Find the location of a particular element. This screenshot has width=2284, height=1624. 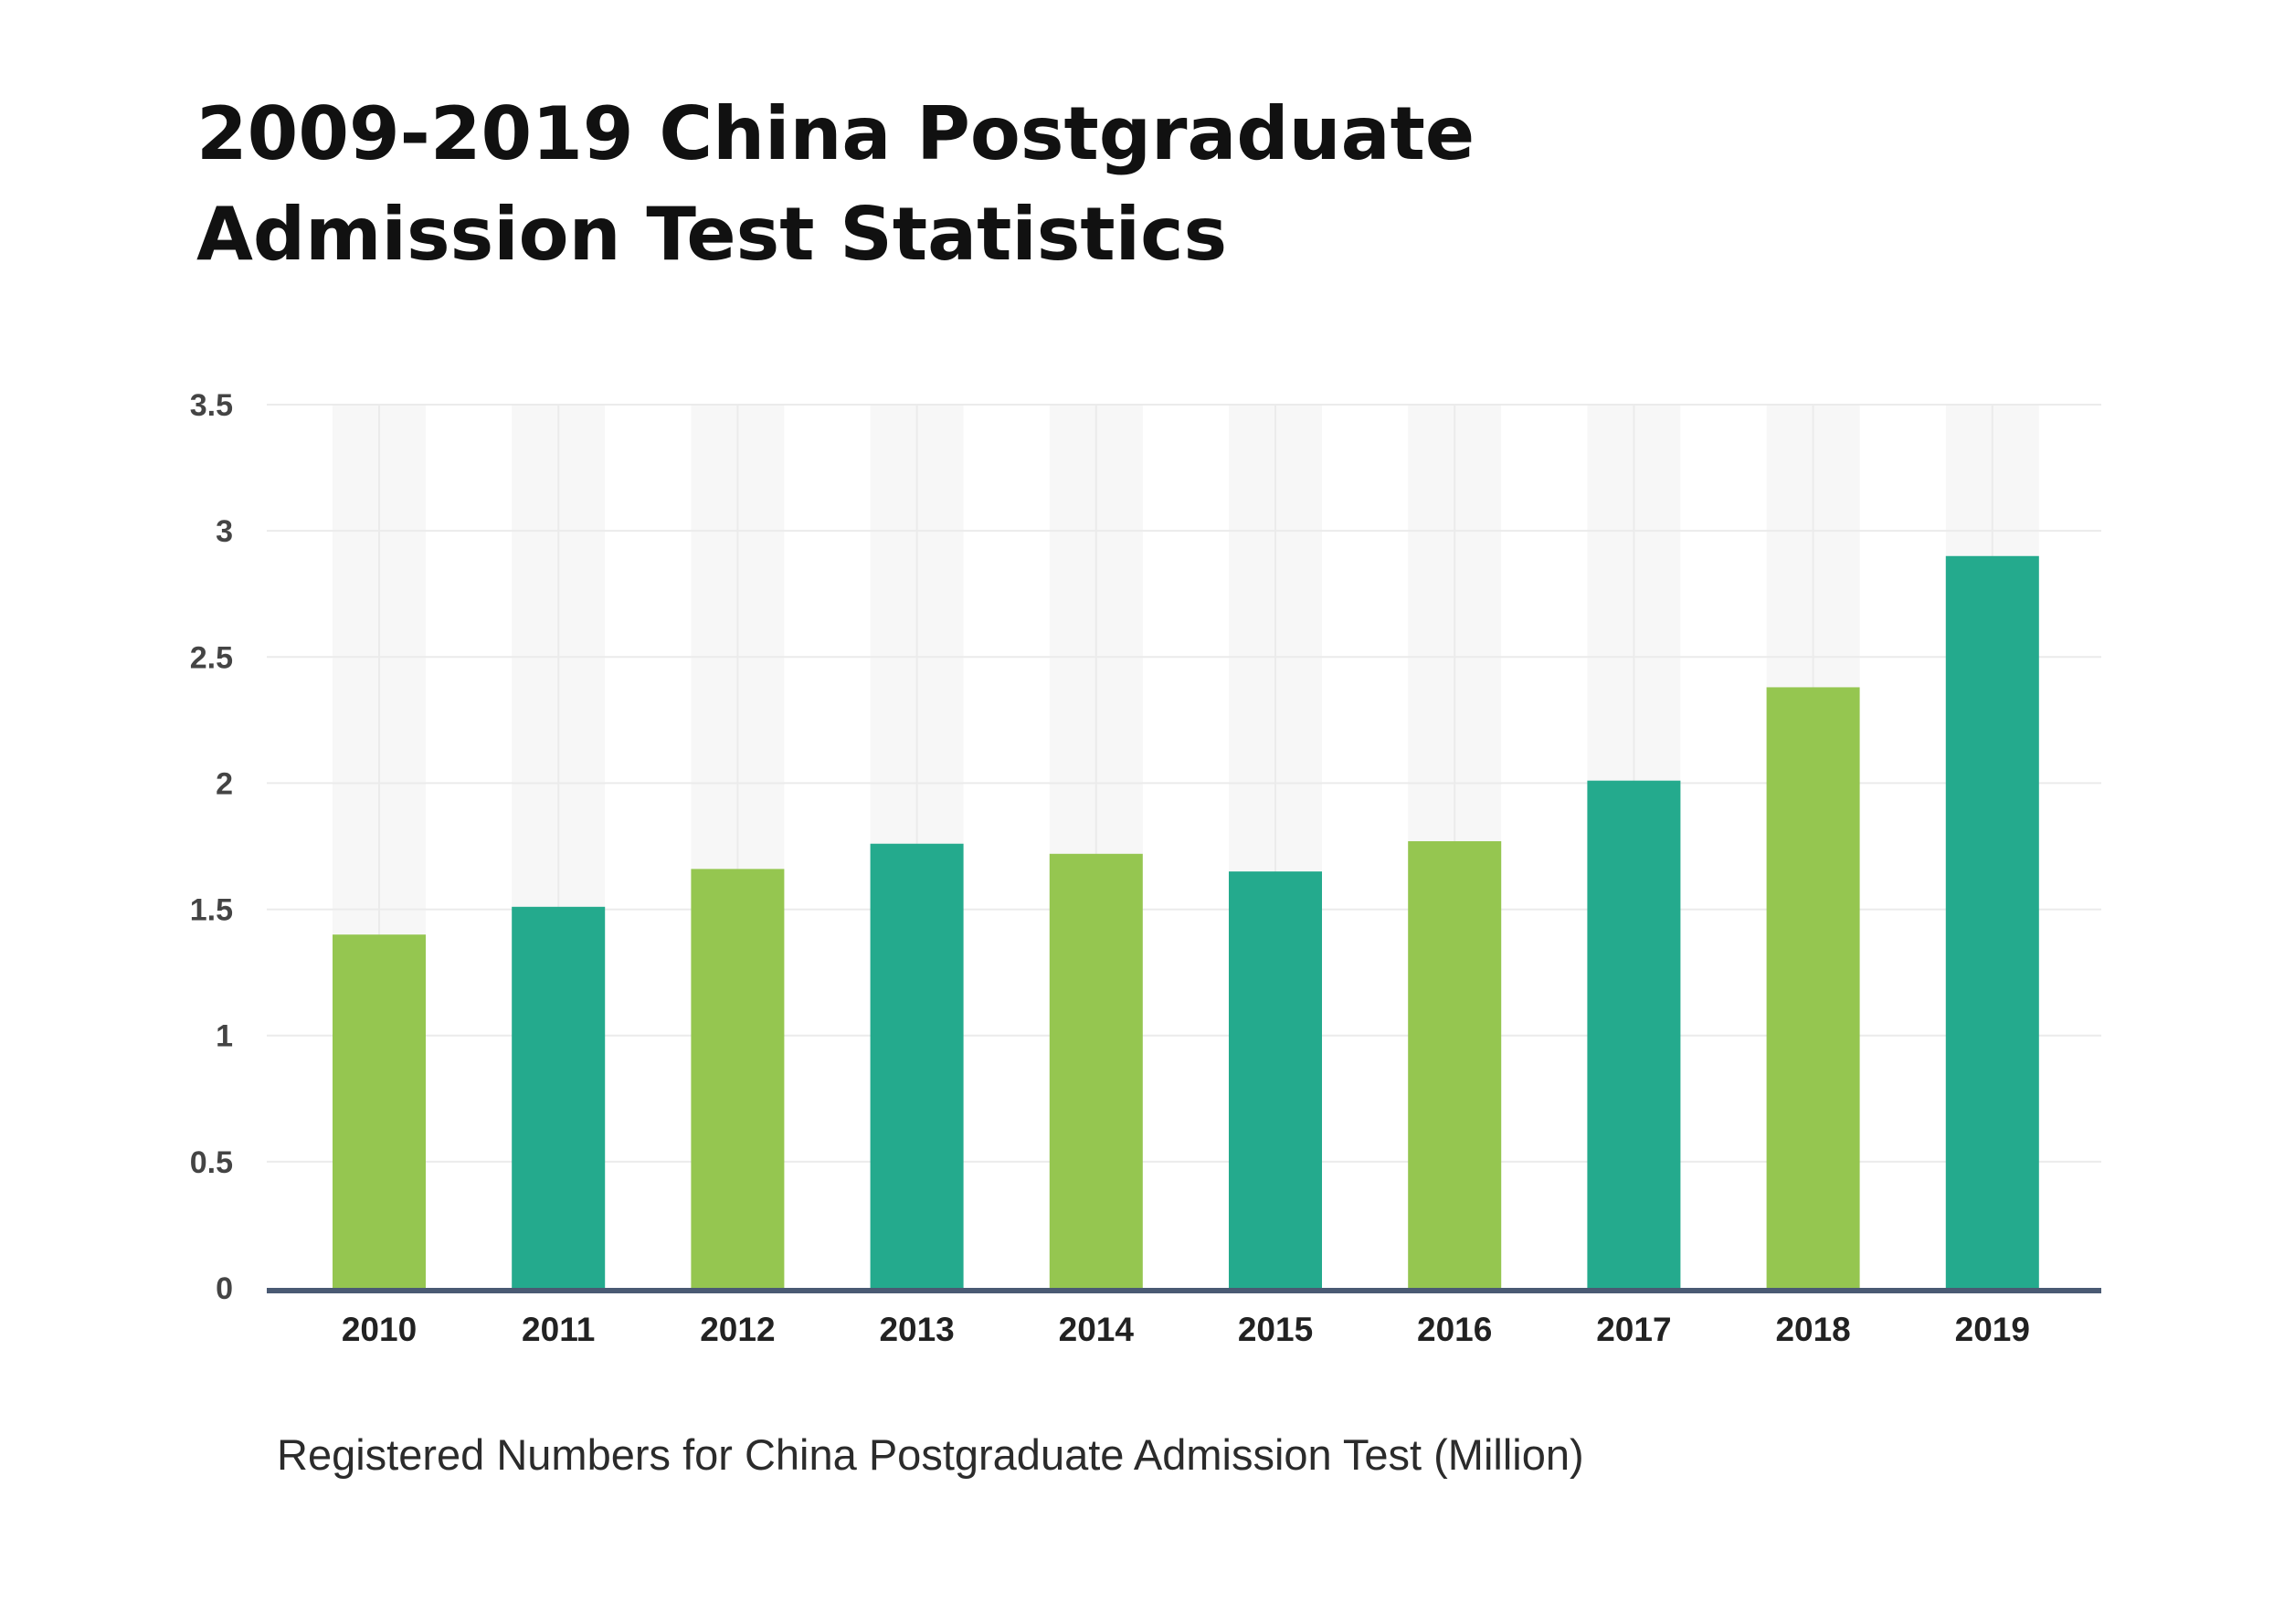

chart-title-line-2: Admission Test Statistics is located at coordinates (712, 235).